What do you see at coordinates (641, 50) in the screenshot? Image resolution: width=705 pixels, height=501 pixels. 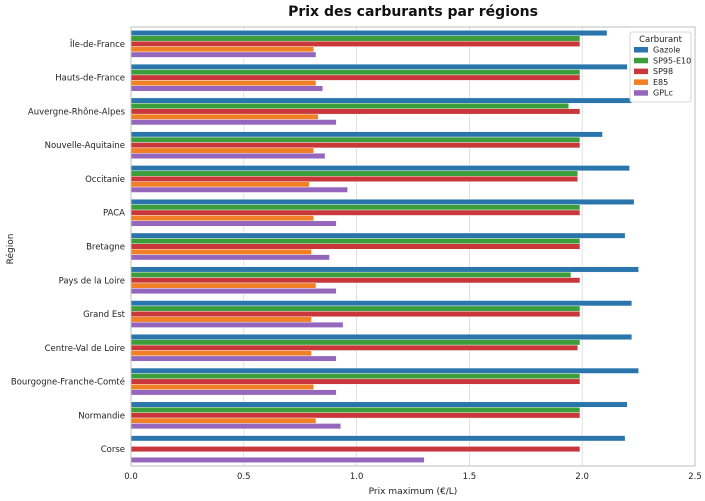 I see `legend-swatch-gazole` at bounding box center [641, 50].